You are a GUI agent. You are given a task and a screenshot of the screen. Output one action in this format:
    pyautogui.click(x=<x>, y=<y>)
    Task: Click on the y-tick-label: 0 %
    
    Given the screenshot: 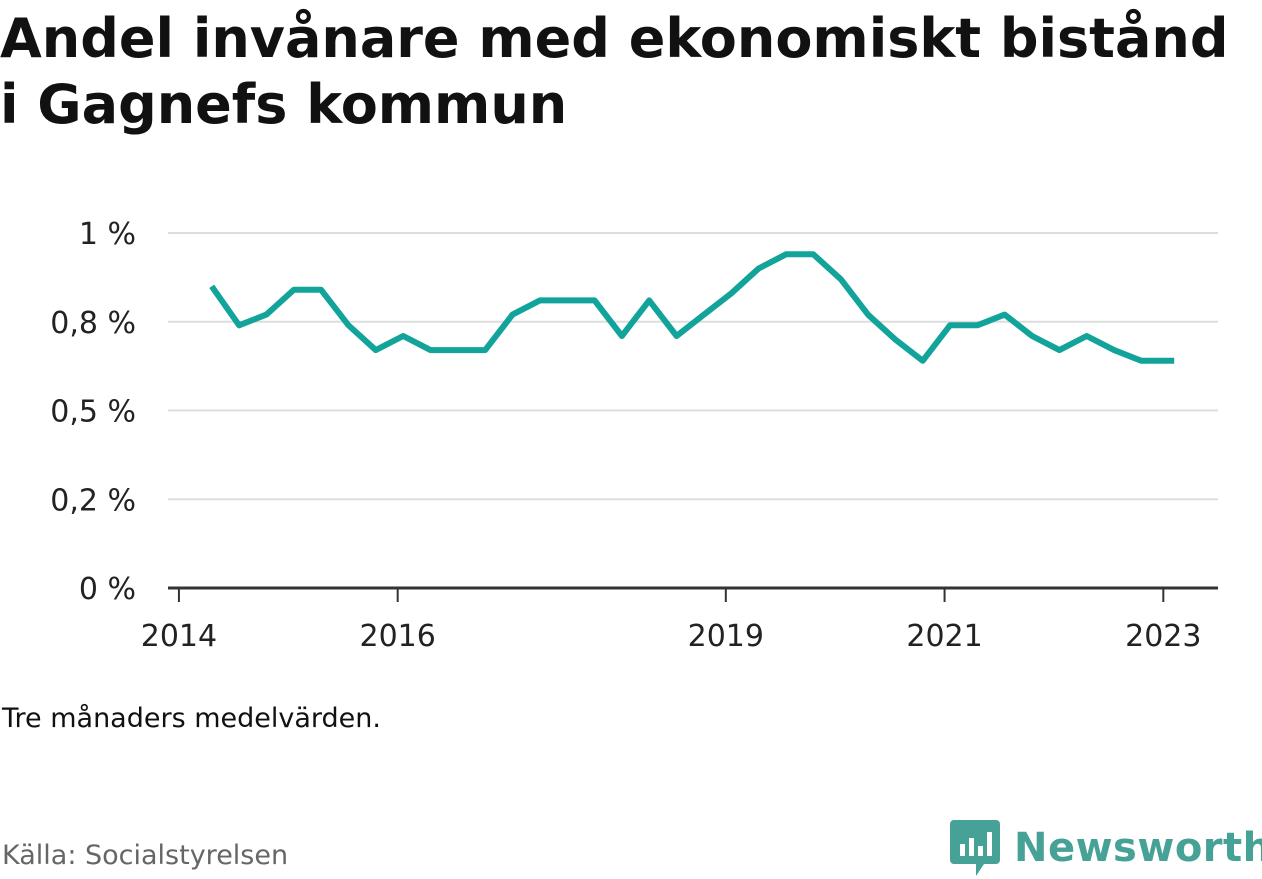 What is the action you would take?
    pyautogui.click(x=107, y=589)
    